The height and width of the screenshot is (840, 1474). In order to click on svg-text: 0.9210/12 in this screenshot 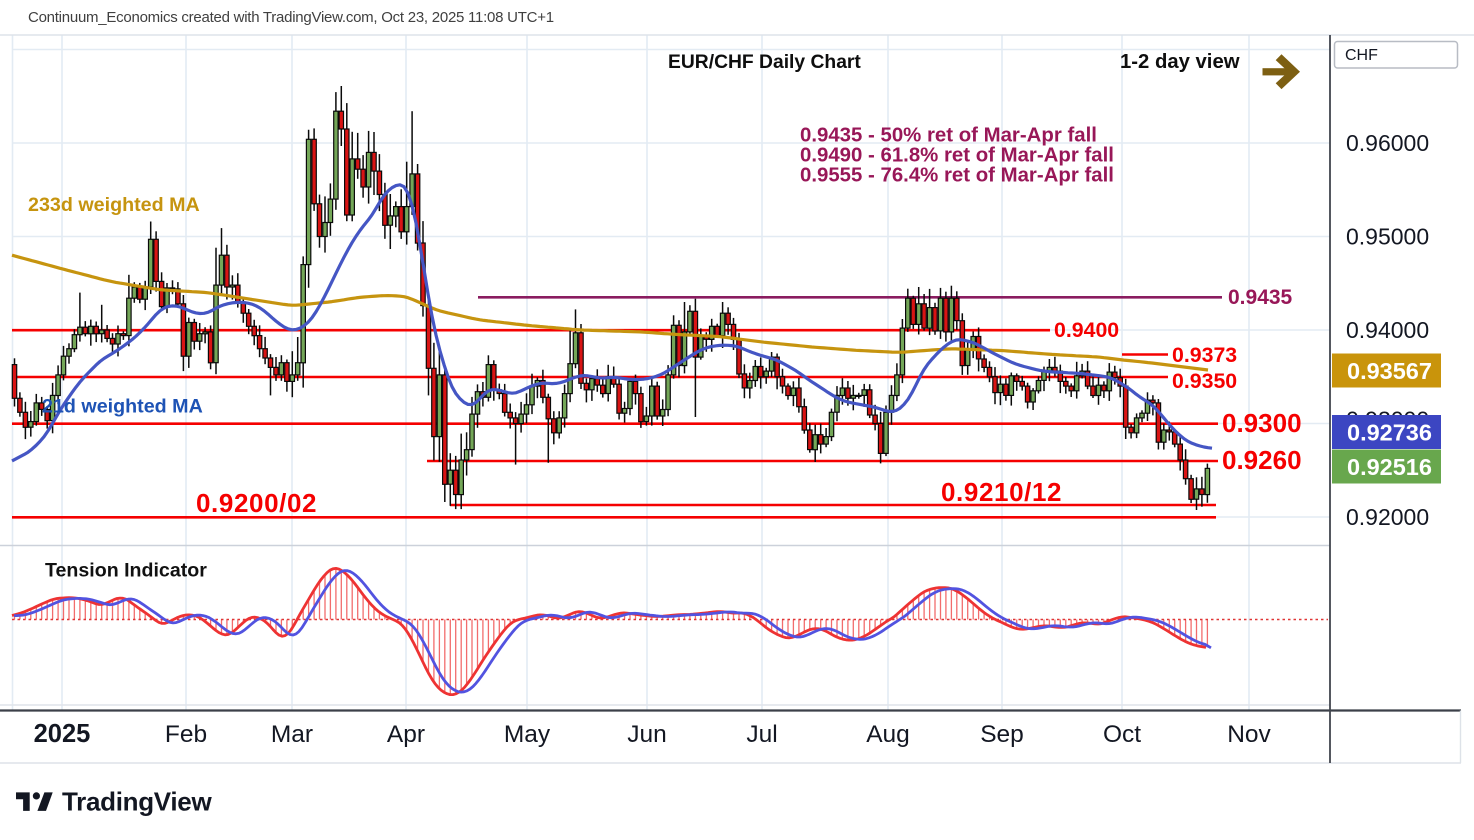, I will do `click(1001, 492)`.